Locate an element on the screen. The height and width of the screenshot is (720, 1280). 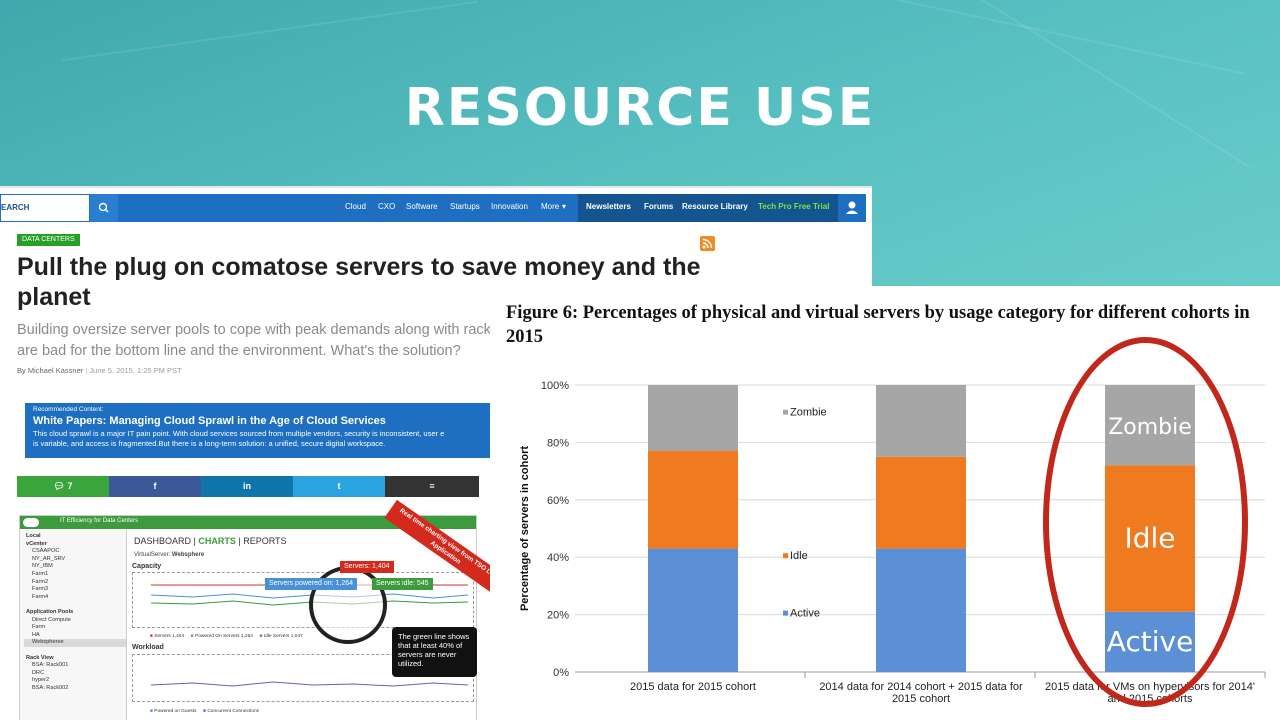
legend-powered-guests: Powered on Guests is located at coordinates (175, 711).